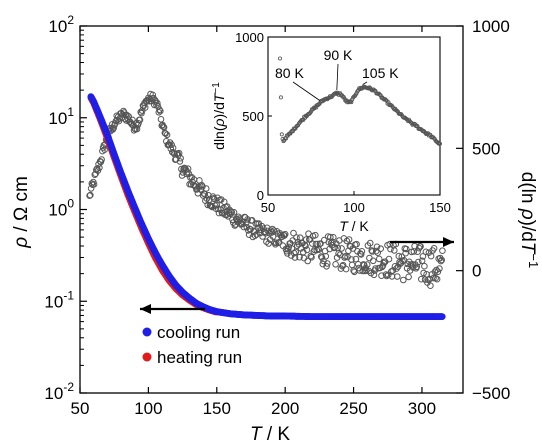 This screenshot has width=542, height=447. Describe the element at coordinates (491, 393) in the screenshot. I see `right-y-tick-label: −500` at that location.